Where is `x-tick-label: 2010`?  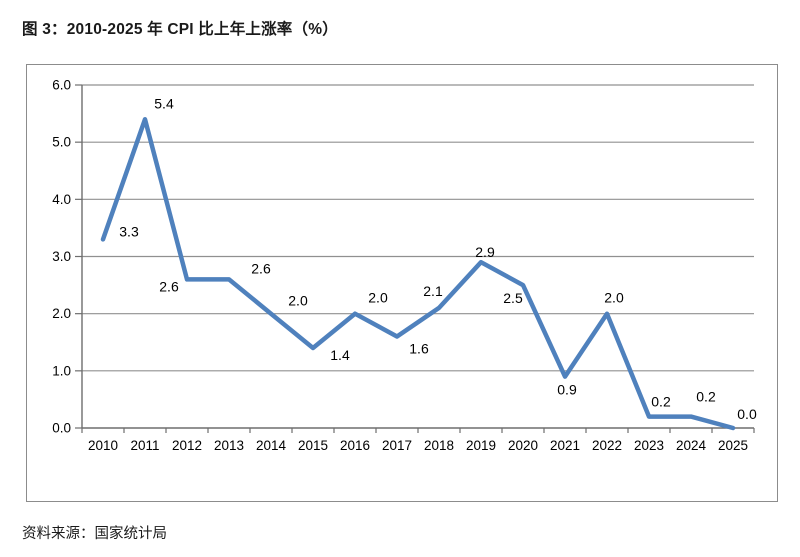
x-tick-label: 2010 is located at coordinates (103, 445).